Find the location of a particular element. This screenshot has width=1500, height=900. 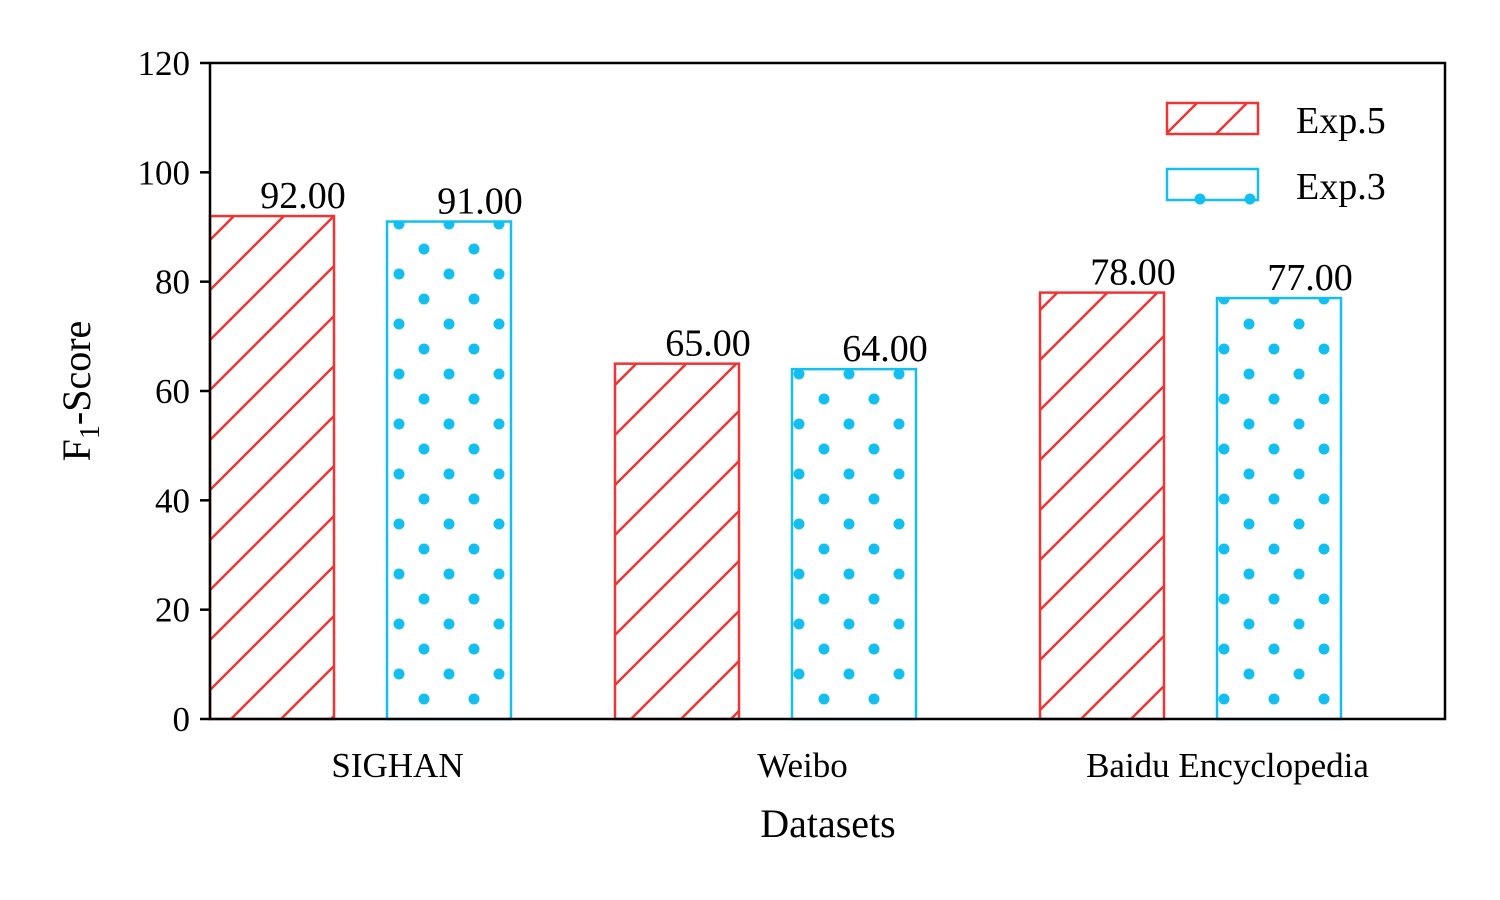

y-tick-label: 40 is located at coordinates (172, 500).